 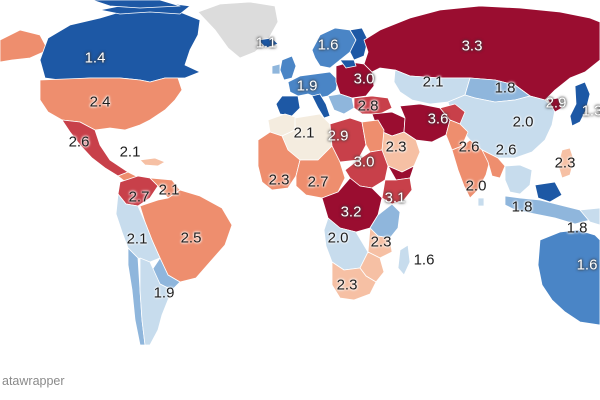 What do you see at coordinates (156, 301) in the screenshot?
I see `region-argentina` at bounding box center [156, 301].